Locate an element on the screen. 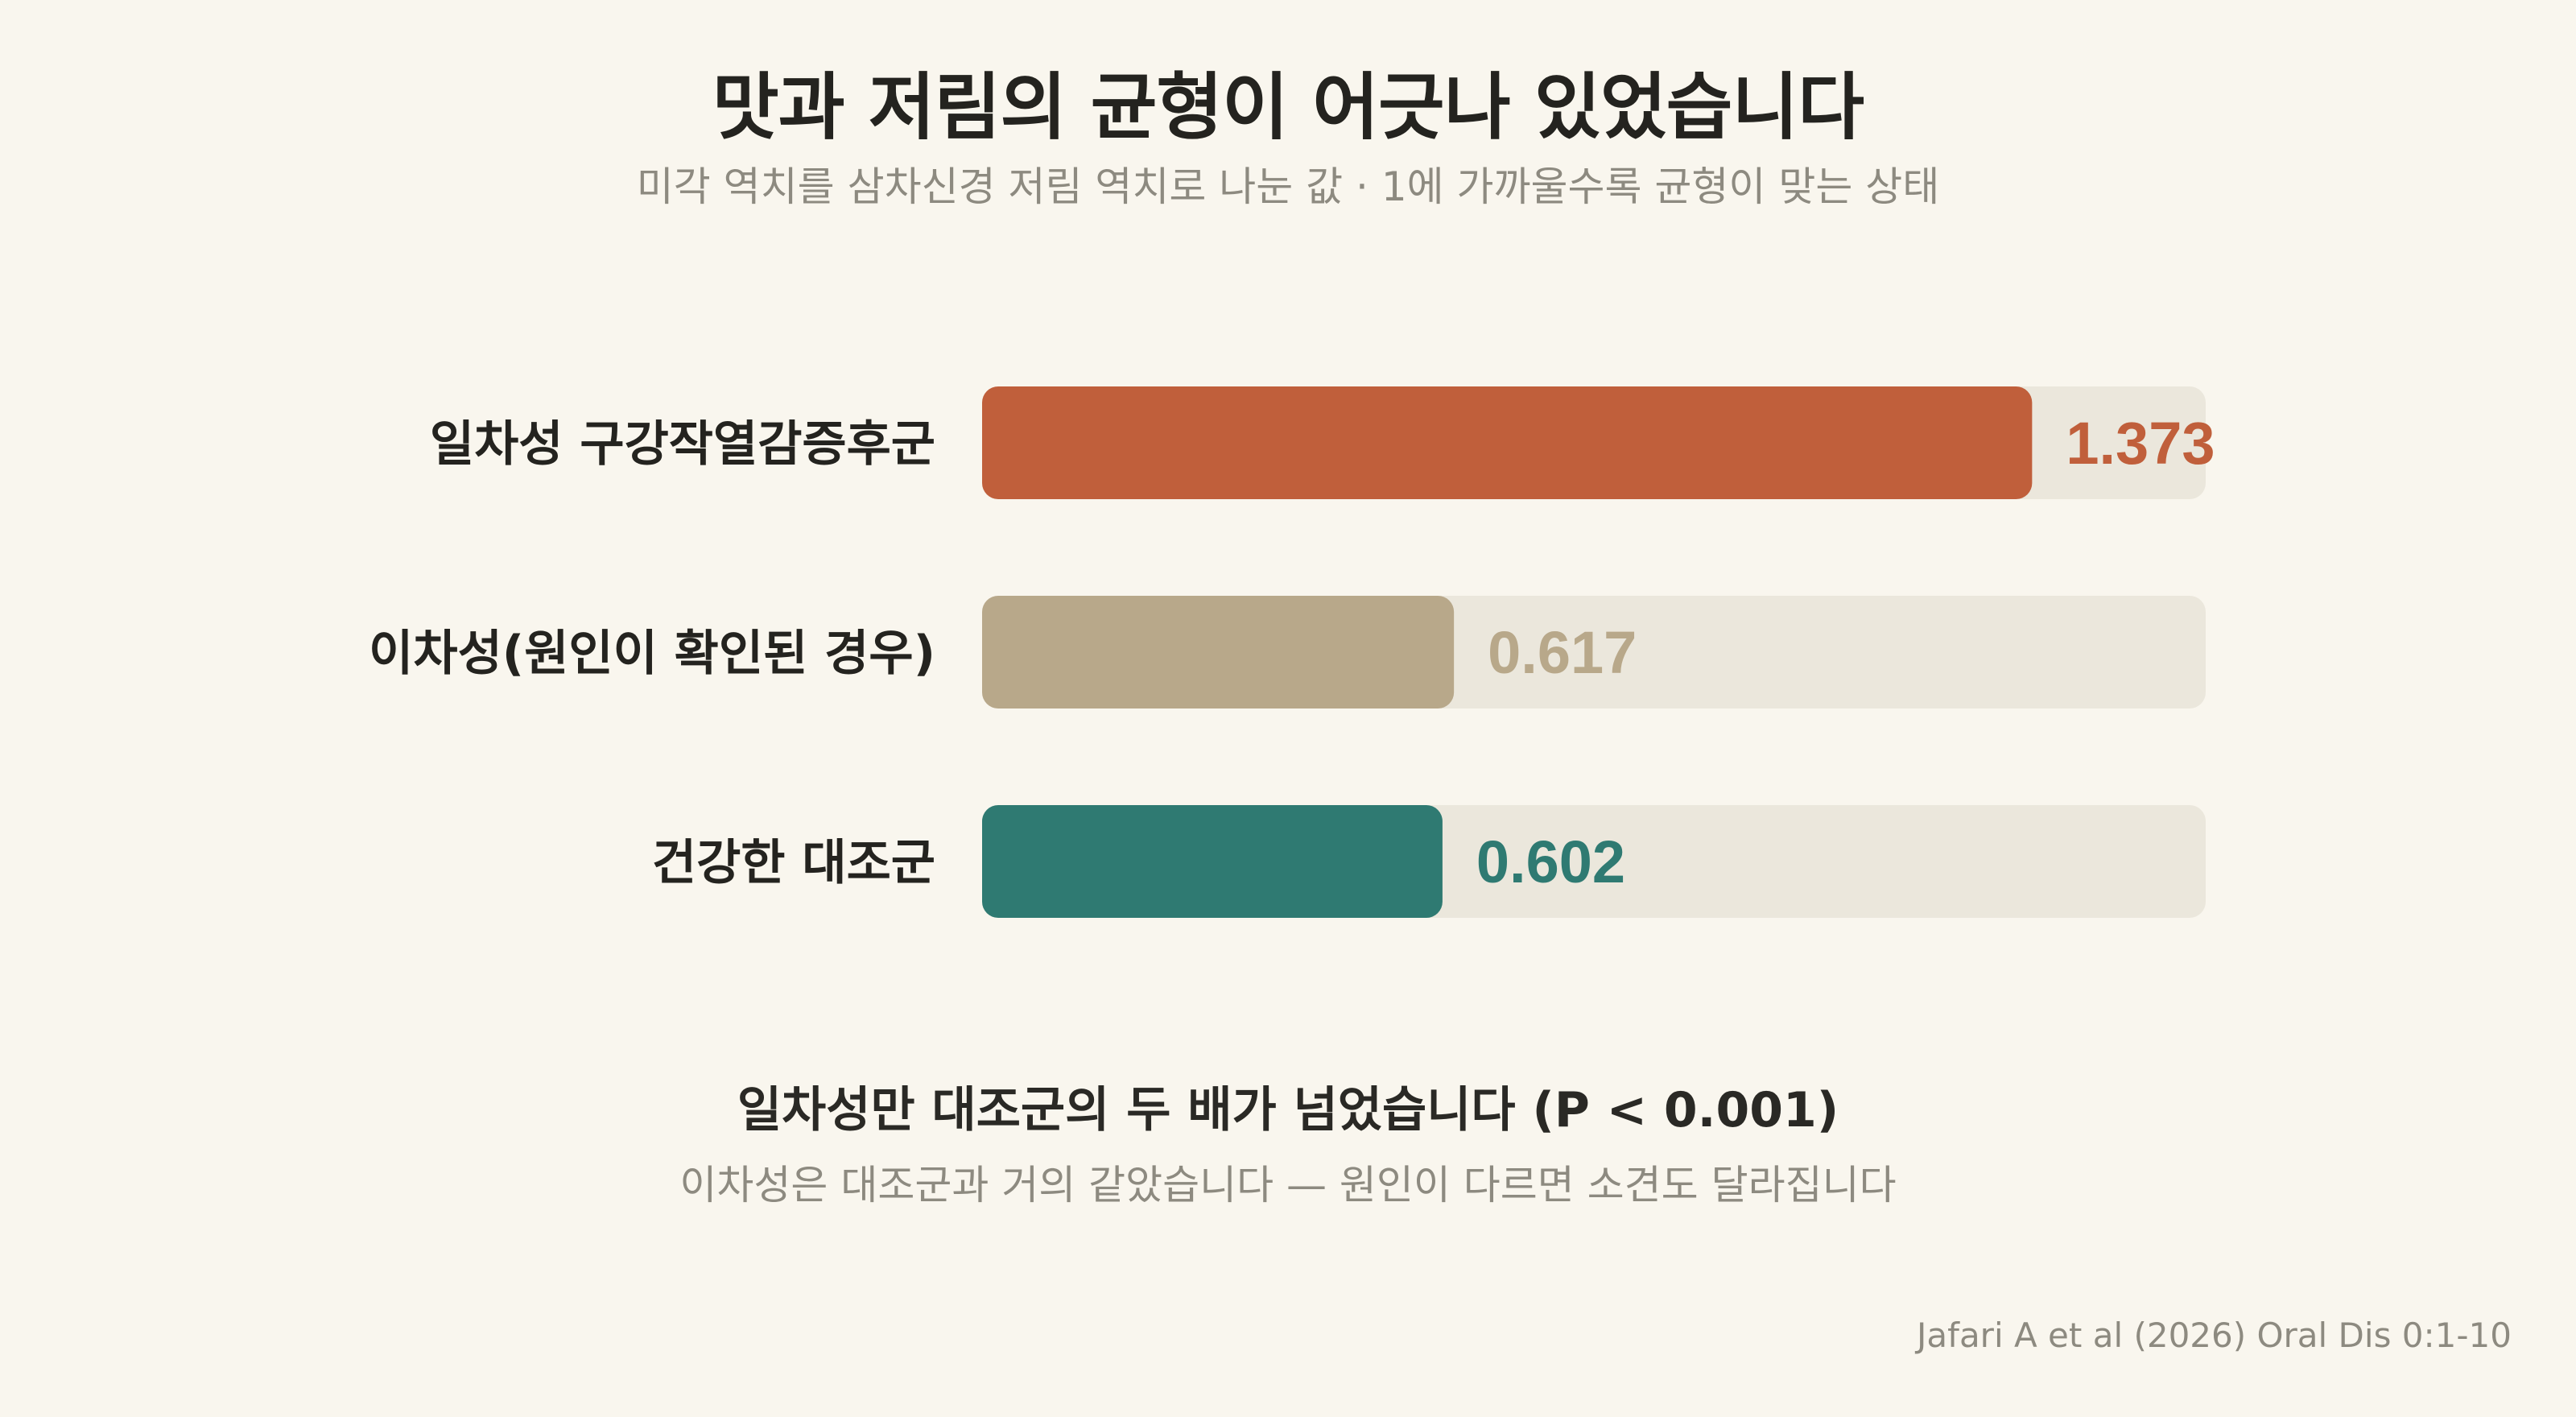  source-citation: Jafari A et al (2026) Oral Dis 0:1-10 is located at coordinates (2214, 1335).